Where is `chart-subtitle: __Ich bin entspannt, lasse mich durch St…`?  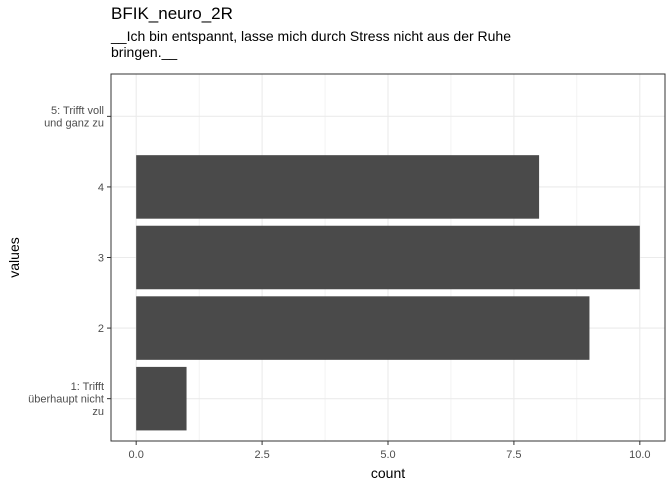
chart-subtitle: __Ich bin entspannt, lasse mich durch St… is located at coordinates (311, 44).